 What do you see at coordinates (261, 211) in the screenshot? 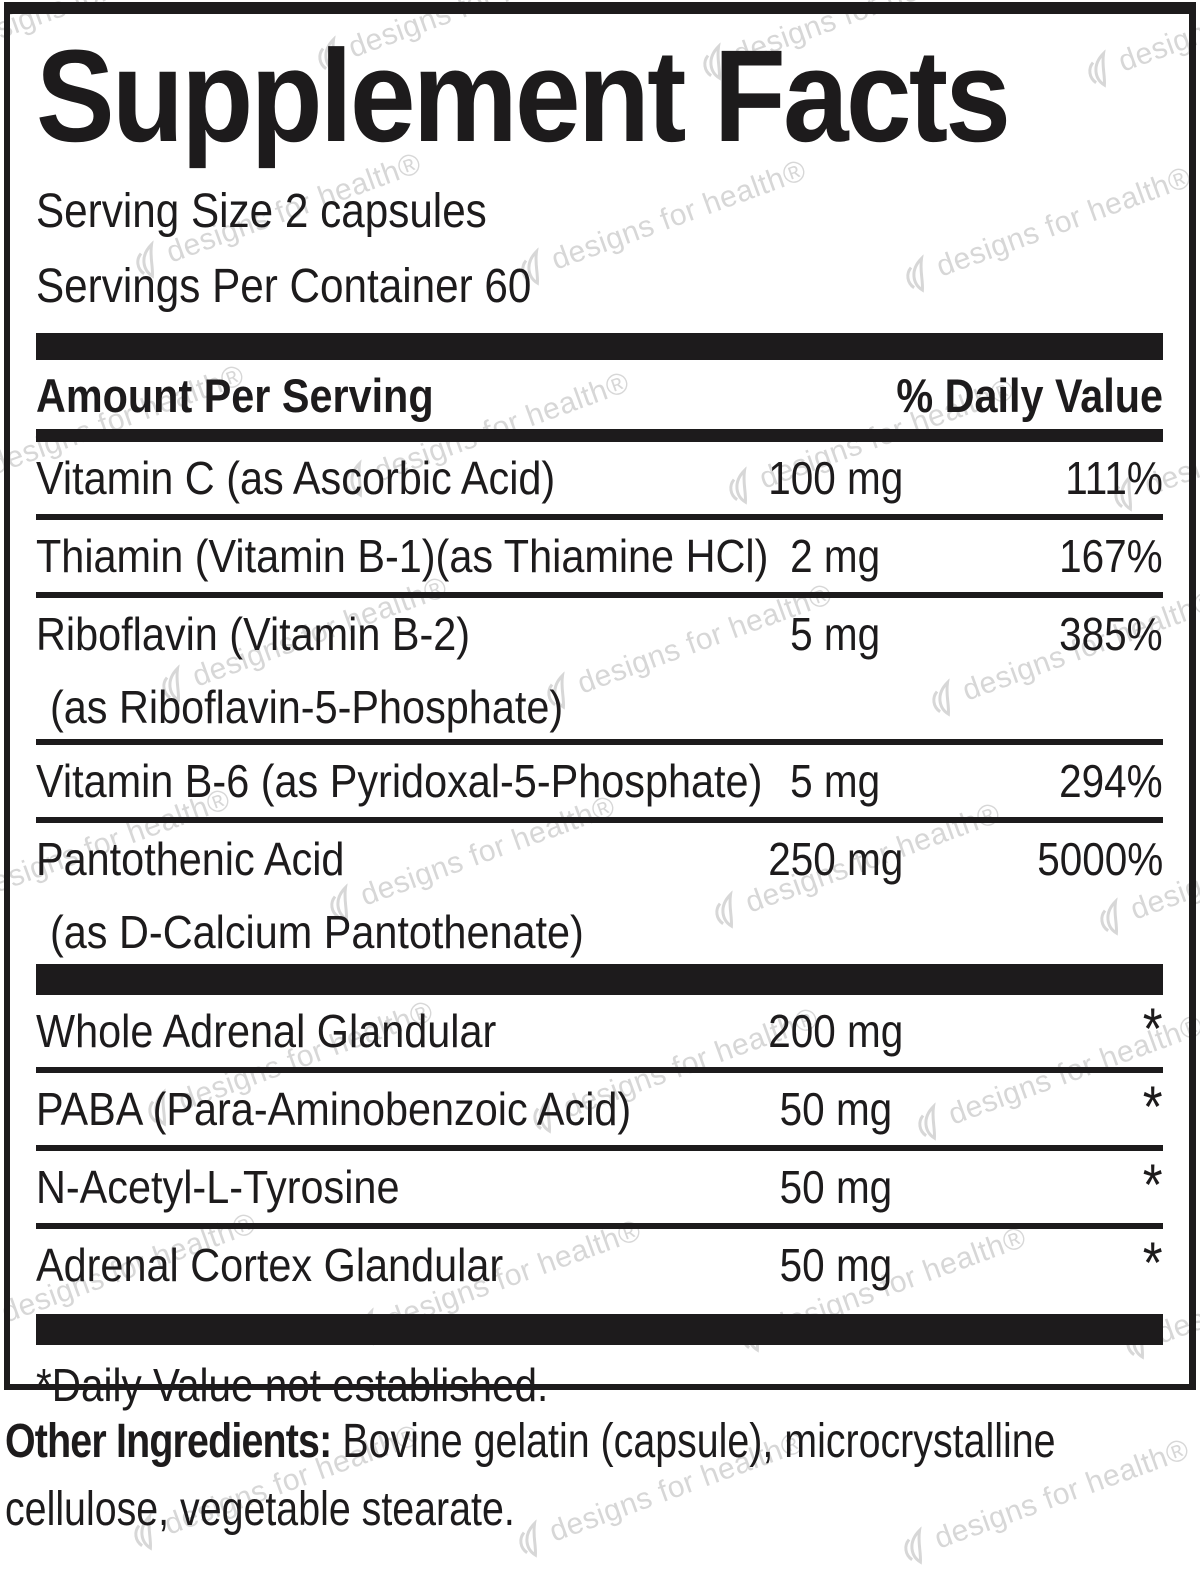
I see `serving-size: Serving Size 2 capsules` at bounding box center [261, 211].